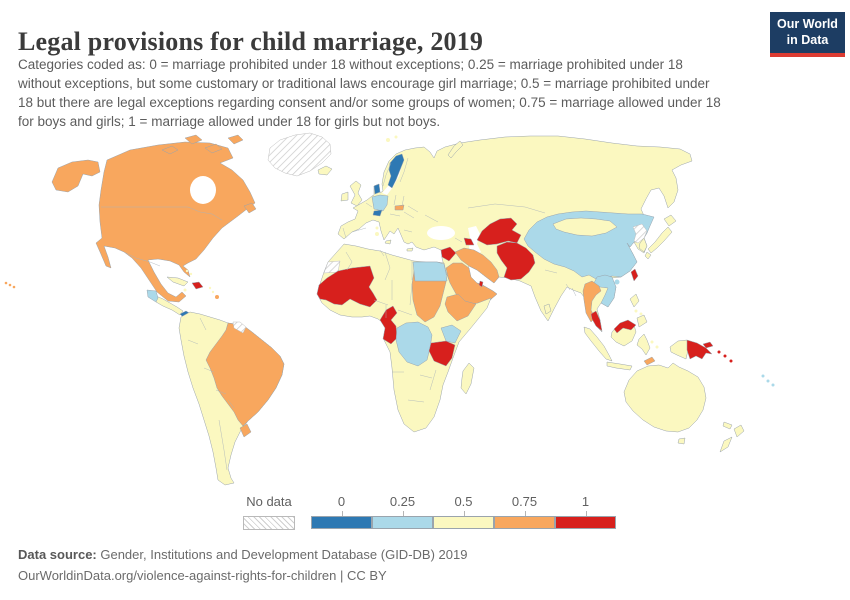  What do you see at coordinates (463, 522) in the screenshot?
I see `legend-swatch-0.5` at bounding box center [463, 522].